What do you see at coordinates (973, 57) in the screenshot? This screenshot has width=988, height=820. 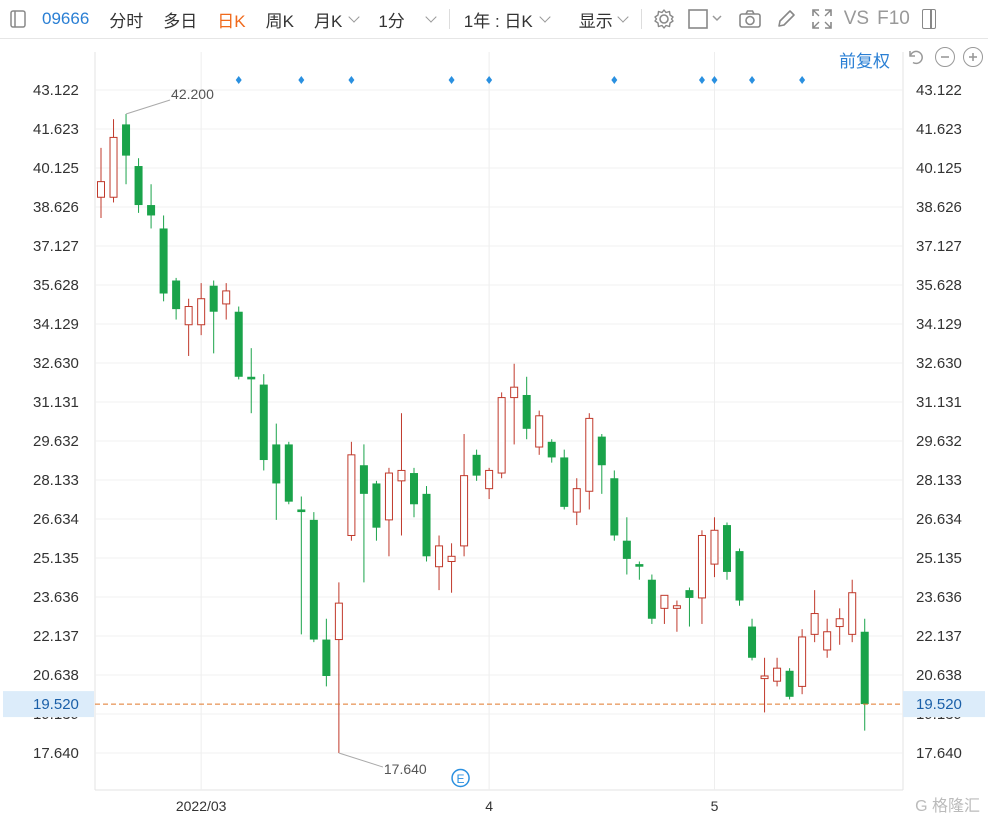 I see `zoom-in-icon` at bounding box center [973, 57].